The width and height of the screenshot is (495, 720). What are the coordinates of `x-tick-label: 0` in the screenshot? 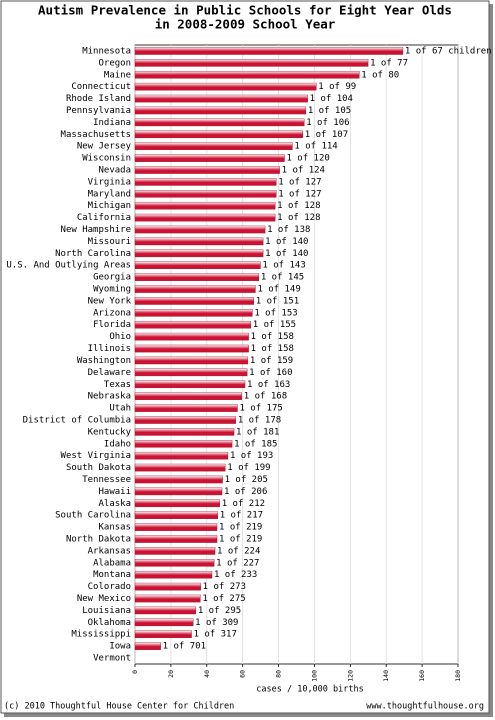 It's located at (135, 672).